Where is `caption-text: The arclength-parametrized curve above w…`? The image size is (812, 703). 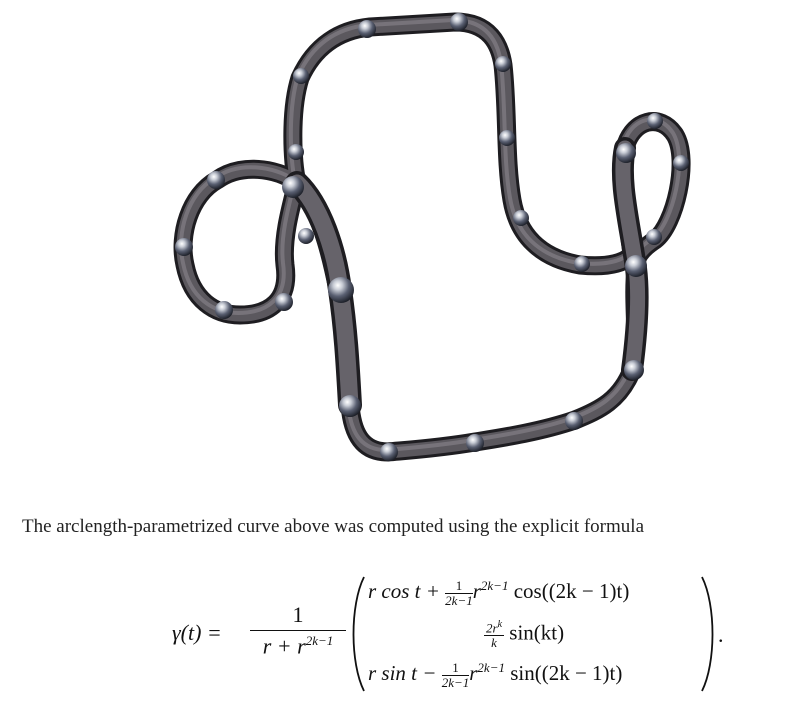
caption-text: The arclength-parametrized curve above w… is located at coordinates (333, 526).